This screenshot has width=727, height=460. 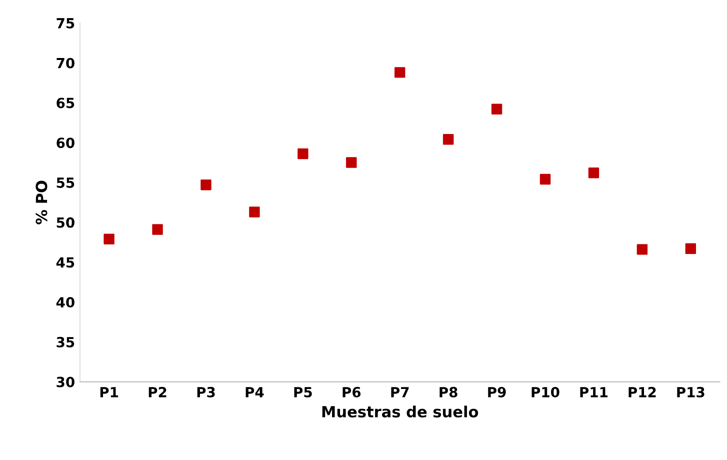 What do you see at coordinates (65, 183) in the screenshot?
I see `y-tick-label: 55` at bounding box center [65, 183].